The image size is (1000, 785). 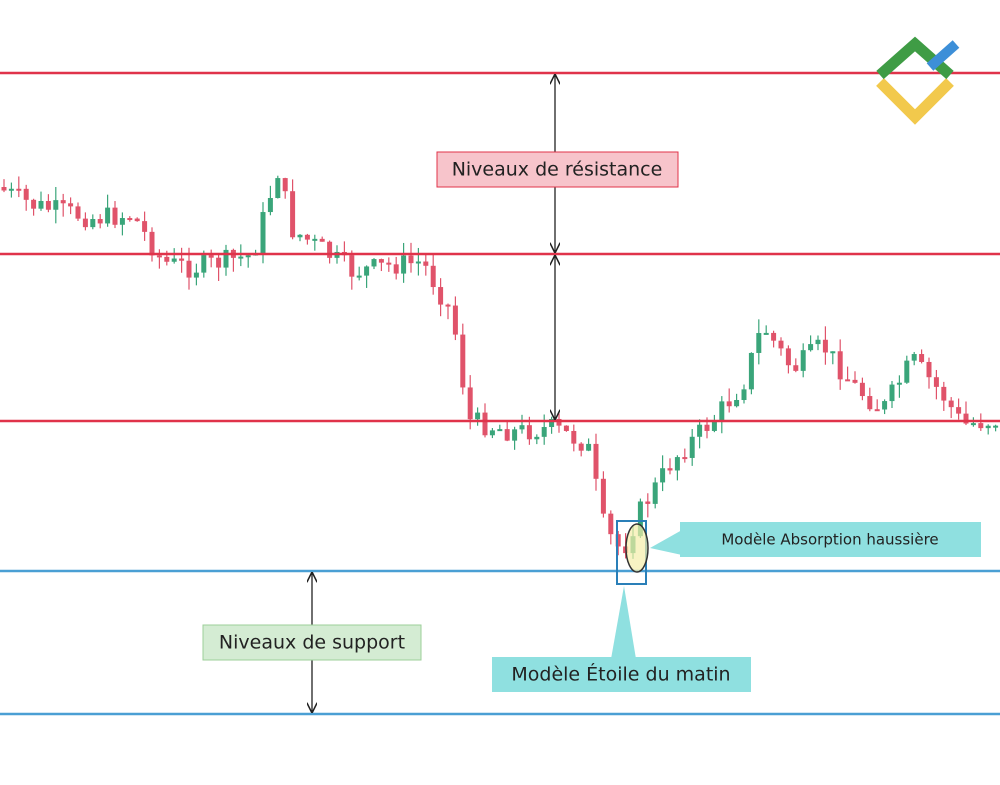 I want to click on engulfing-label-box, so click(x=830, y=539).